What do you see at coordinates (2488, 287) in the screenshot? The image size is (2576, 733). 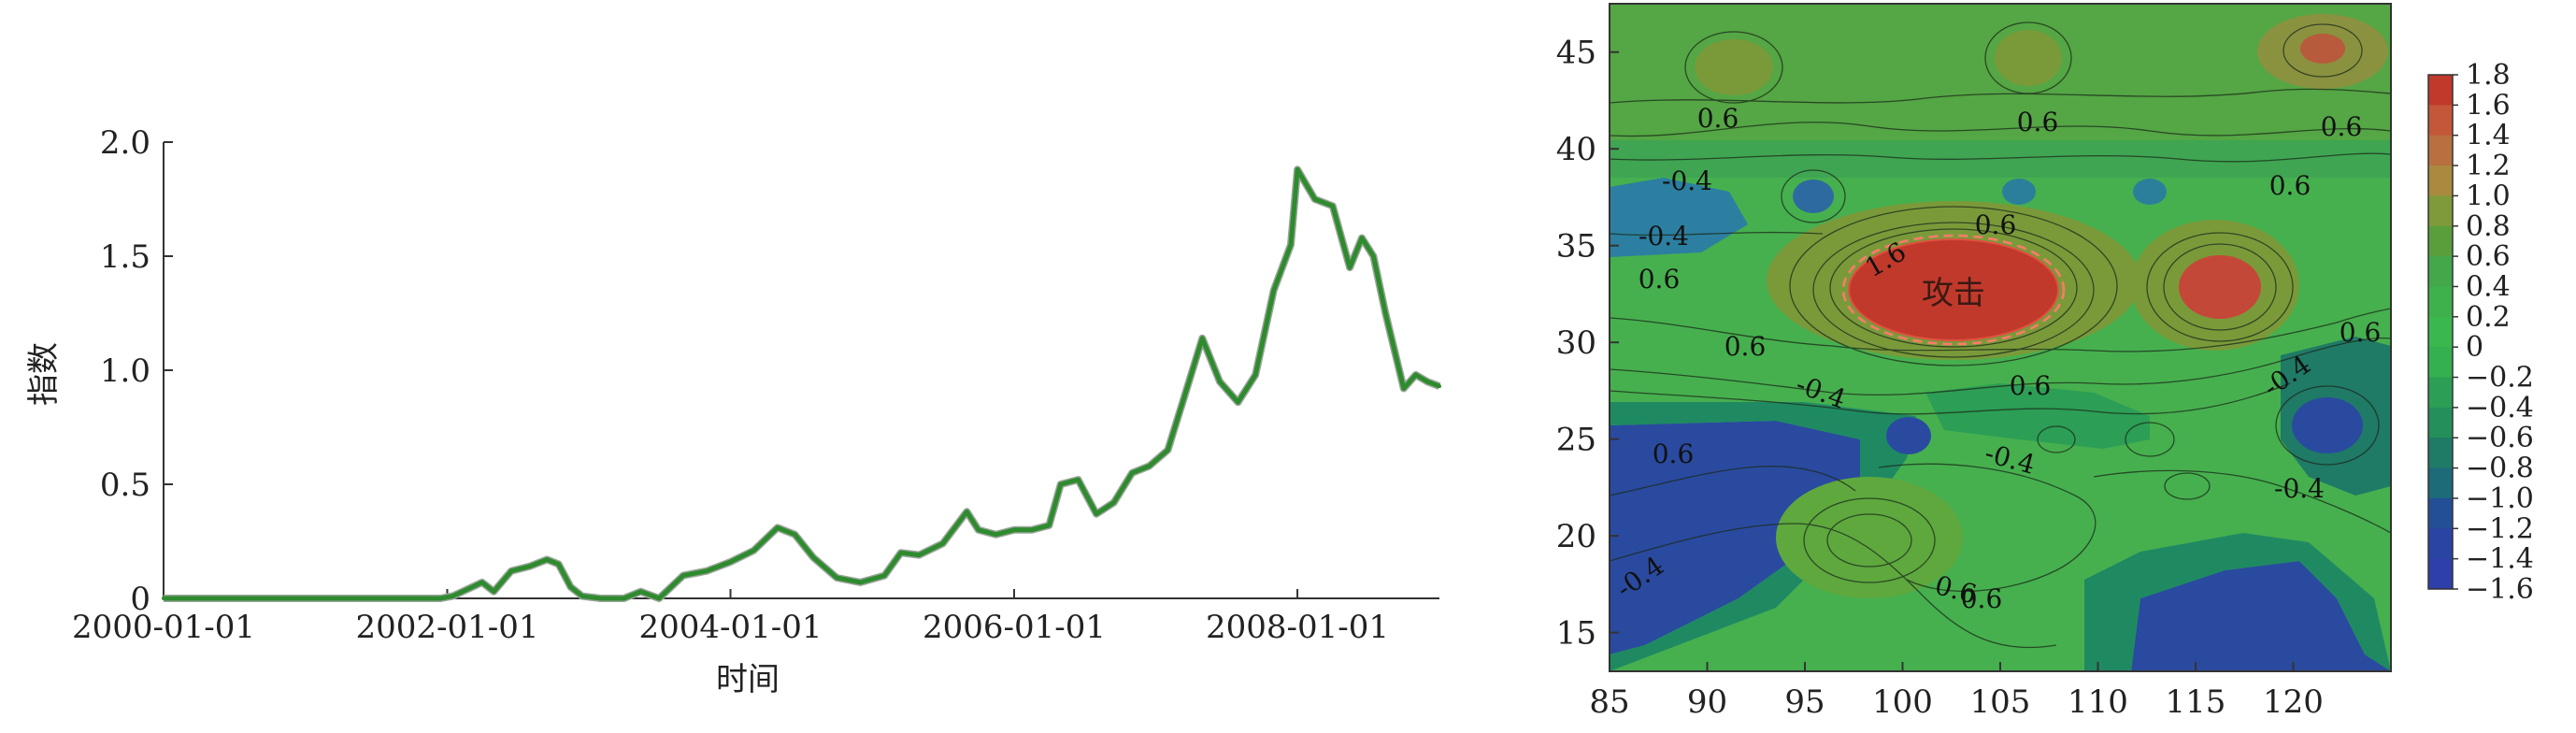 I see `colorbar-tick-label: 0.4` at bounding box center [2488, 287].